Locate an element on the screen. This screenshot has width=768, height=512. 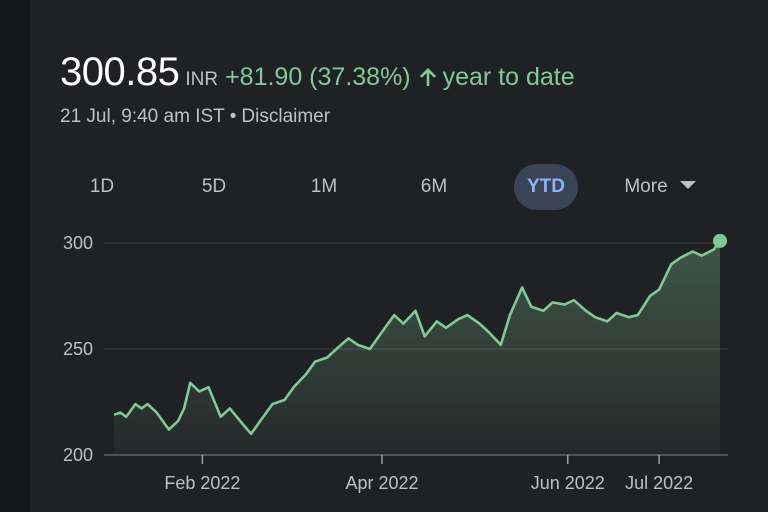
tab-1d: 1D is located at coordinates (102, 186).